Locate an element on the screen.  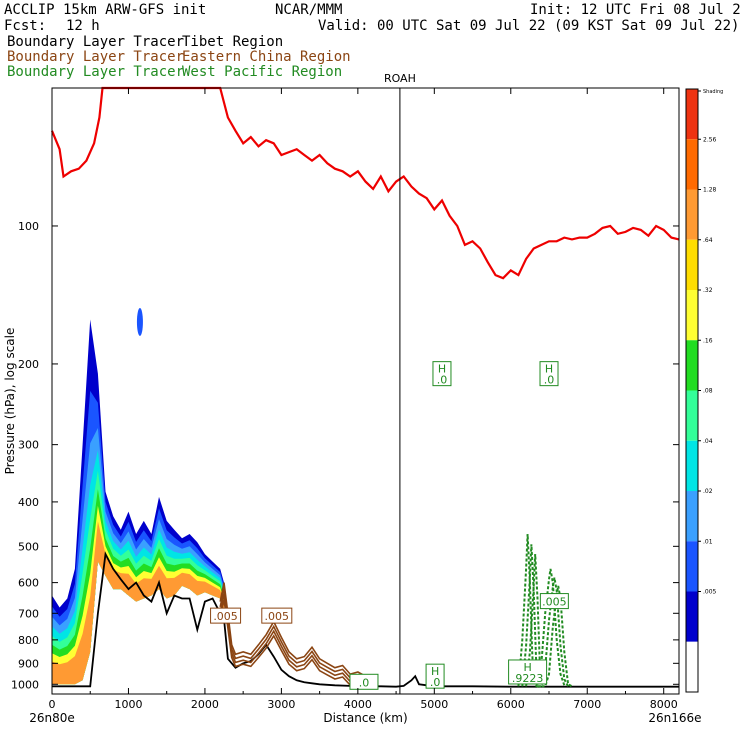
legend-tibet-name: Boundary Layer Tracer is located at coordinates (96, 42).